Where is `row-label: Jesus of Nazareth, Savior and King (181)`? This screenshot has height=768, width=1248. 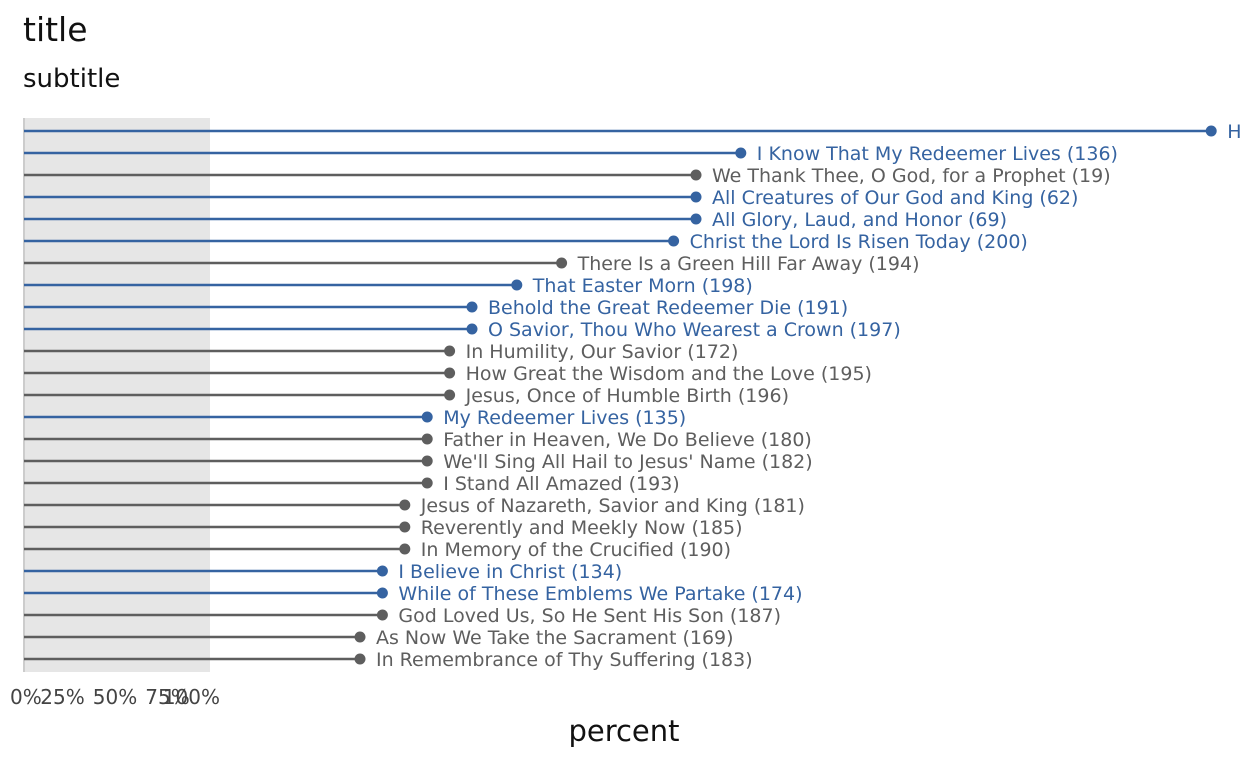
row-label: Jesus of Nazareth, Savior and King (181) is located at coordinates (612, 506).